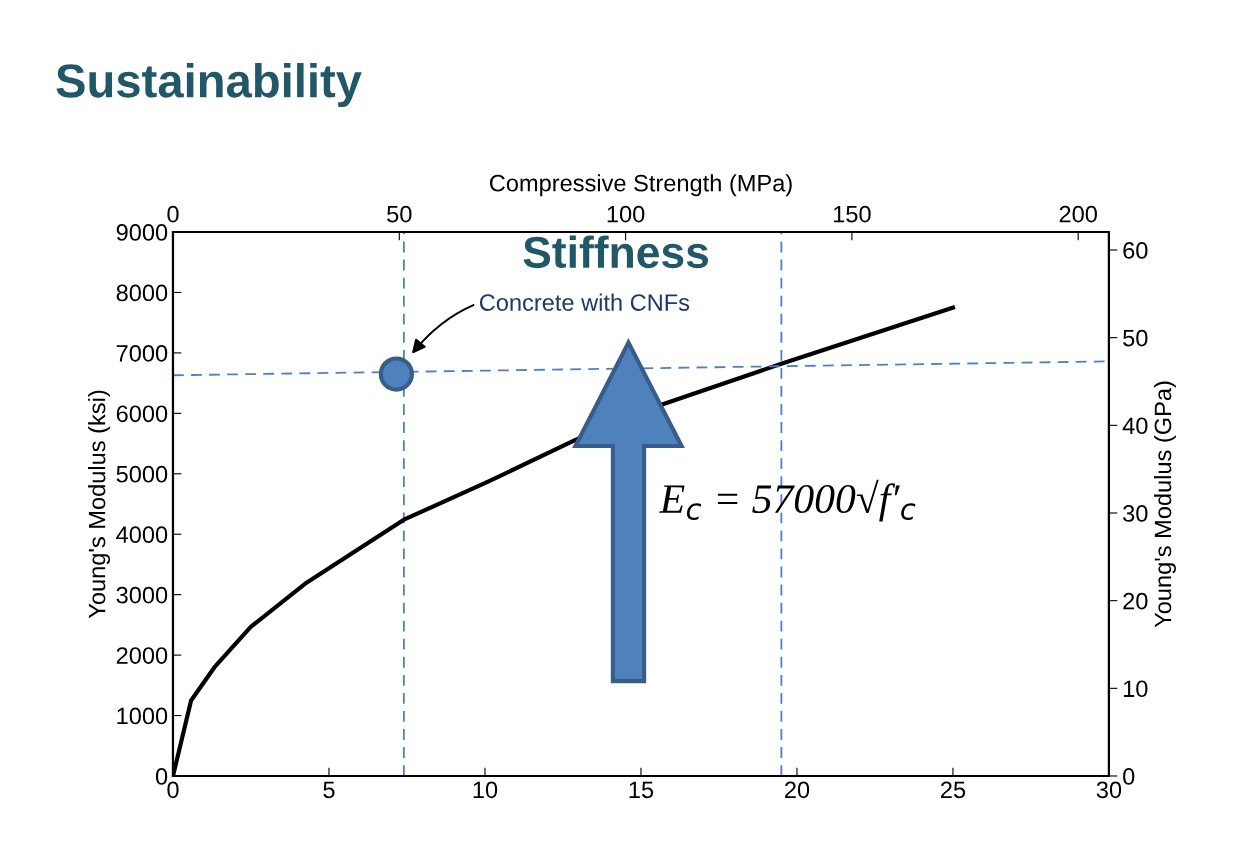 This screenshot has width=1233, height=841. Describe the element at coordinates (616, 252) in the screenshot. I see `annotation: Stiffness` at that location.